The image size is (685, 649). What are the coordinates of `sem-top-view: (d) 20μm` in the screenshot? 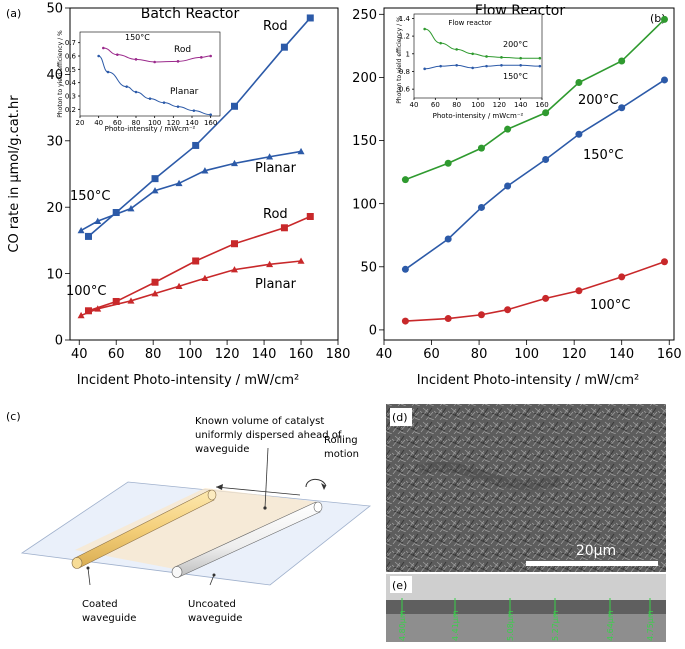 It's located at (526, 488).